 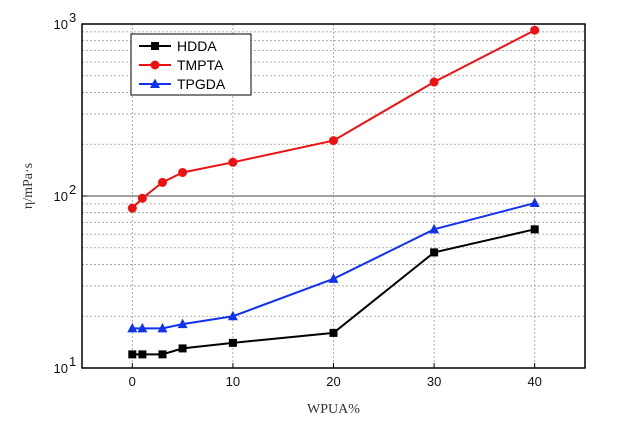 I want to click on legend-label: HDDA, so click(x=197, y=46).